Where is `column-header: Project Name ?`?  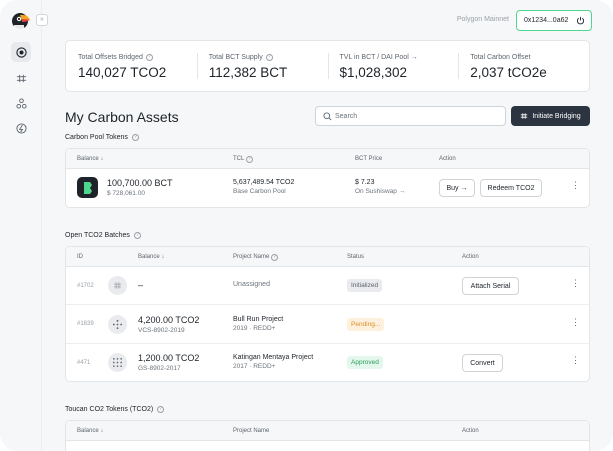 column-header: Project Name ? is located at coordinates (256, 257).